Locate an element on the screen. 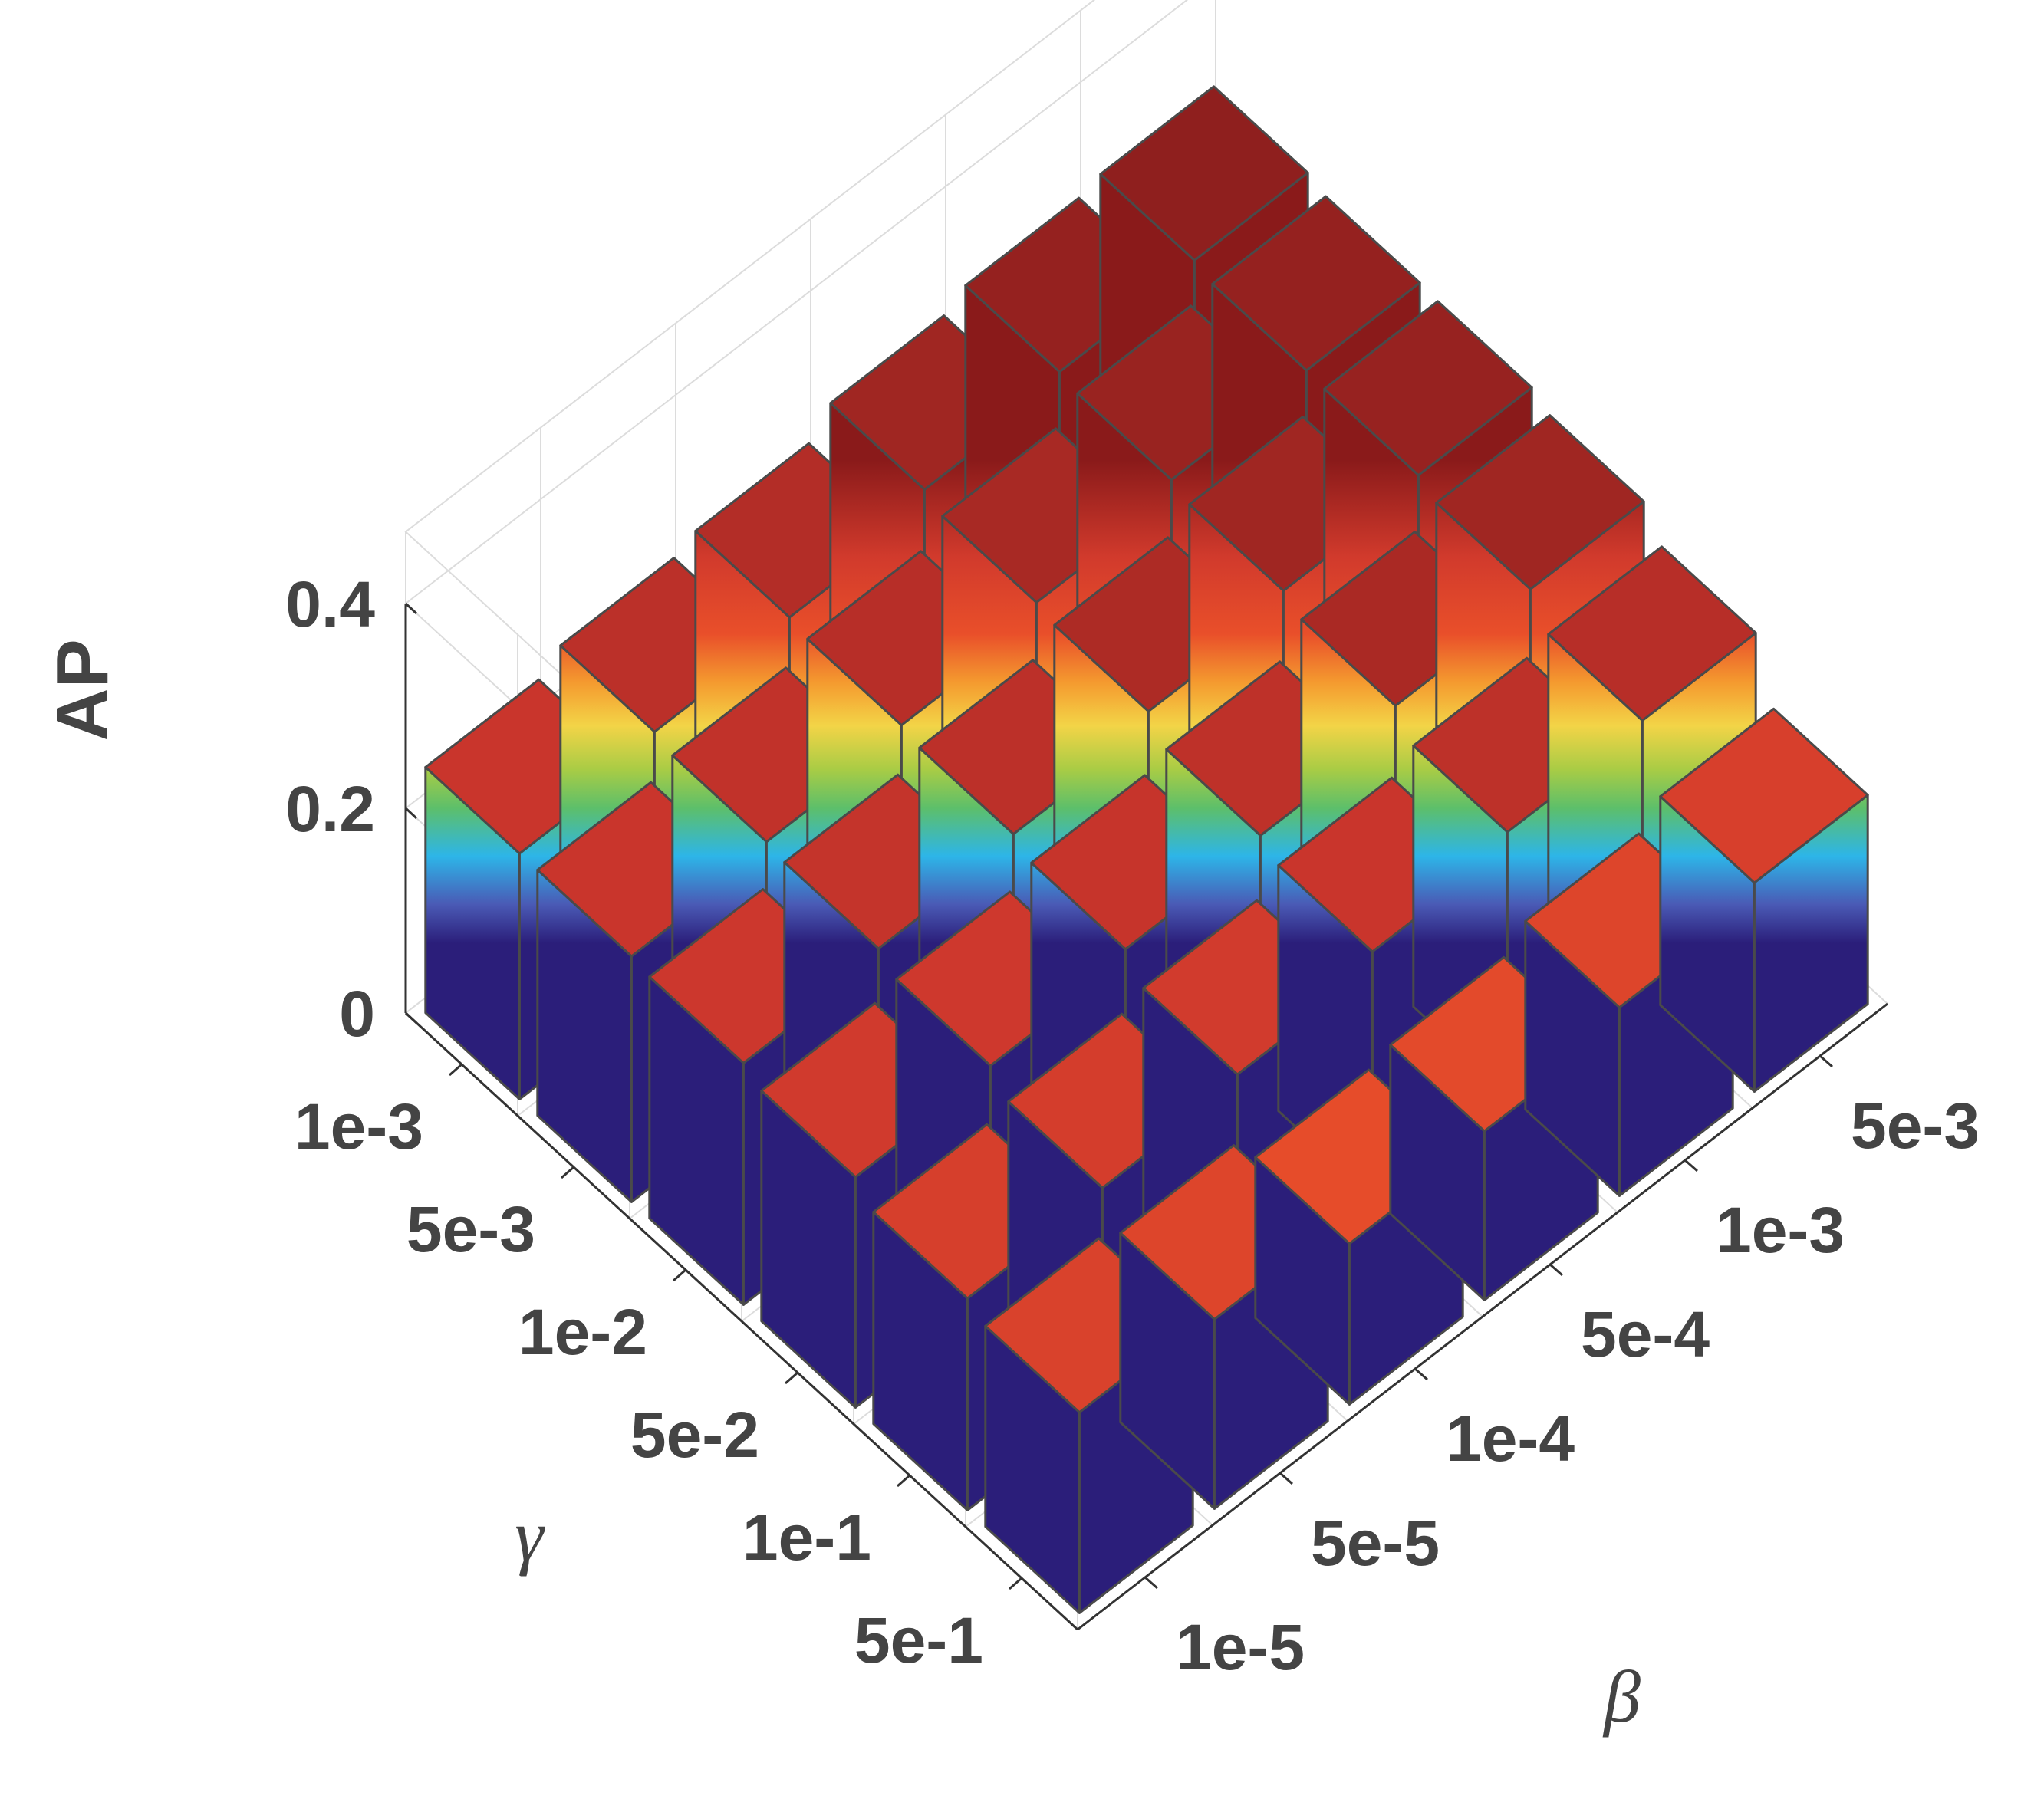 The image size is (2044, 1799). y-axis-title: AP is located at coordinates (82, 690).